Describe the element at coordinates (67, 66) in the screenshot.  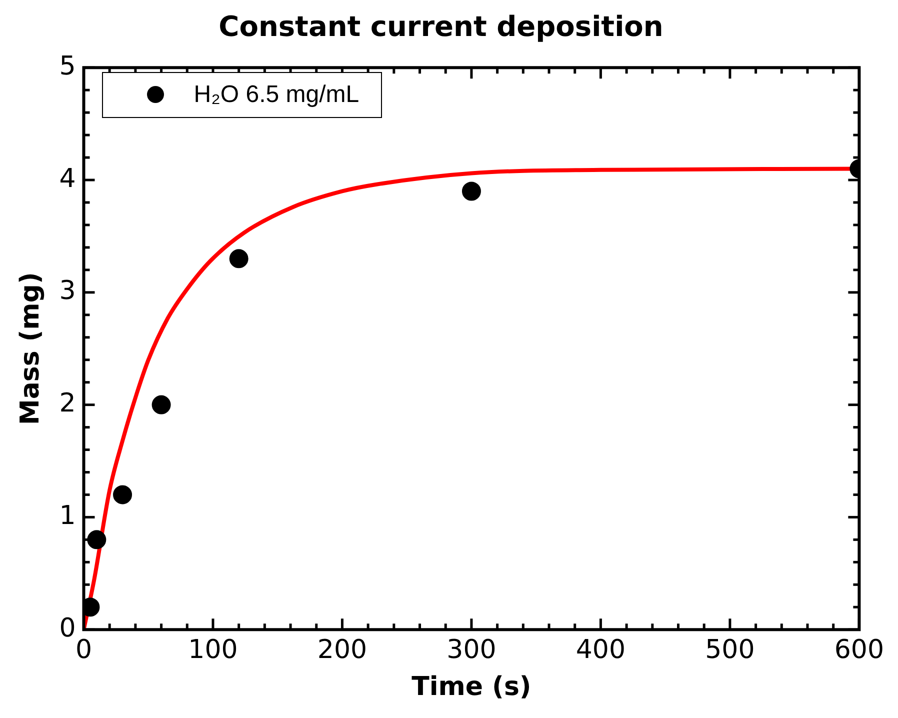
I see `y-tick-label: 5` at that location.